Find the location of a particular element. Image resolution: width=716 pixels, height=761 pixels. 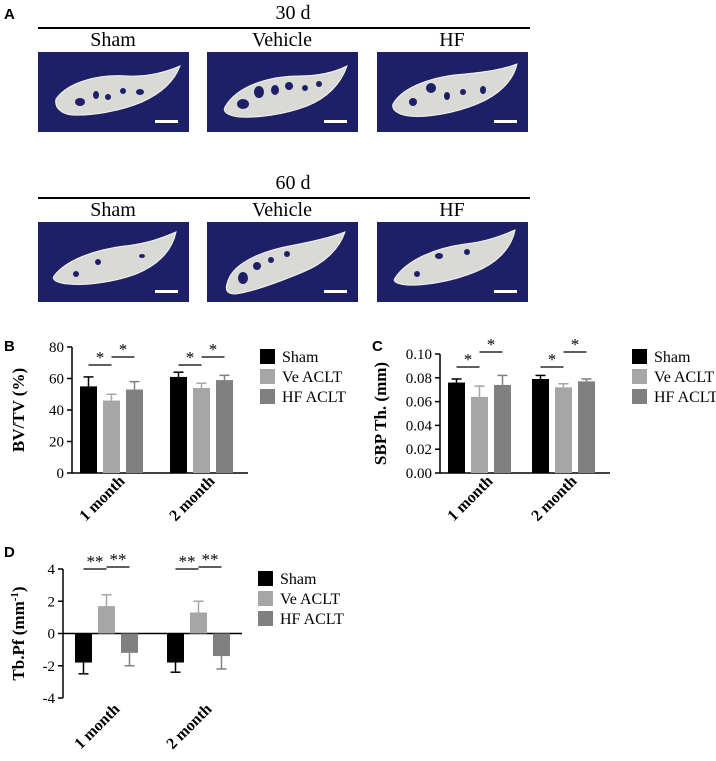

row-divider-30d is located at coordinates (284, 28).